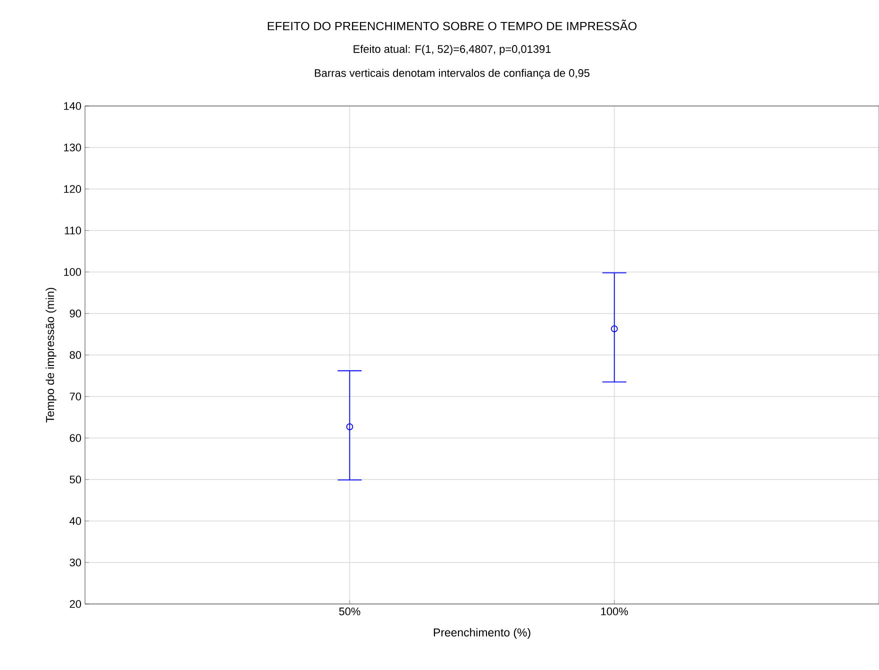 The width and height of the screenshot is (879, 670). I want to click on y-tick-label: 130, so click(73, 148).